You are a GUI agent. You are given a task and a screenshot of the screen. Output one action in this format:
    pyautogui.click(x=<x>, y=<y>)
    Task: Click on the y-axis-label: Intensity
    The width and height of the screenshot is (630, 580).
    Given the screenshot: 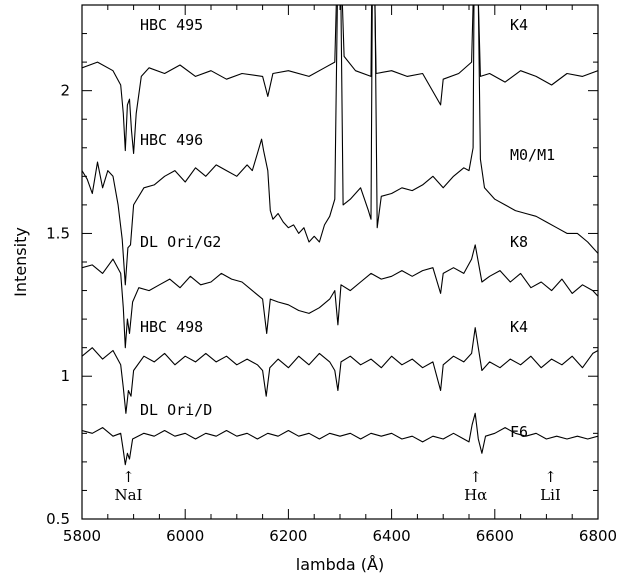 What is the action you would take?
    pyautogui.click(x=20, y=262)
    